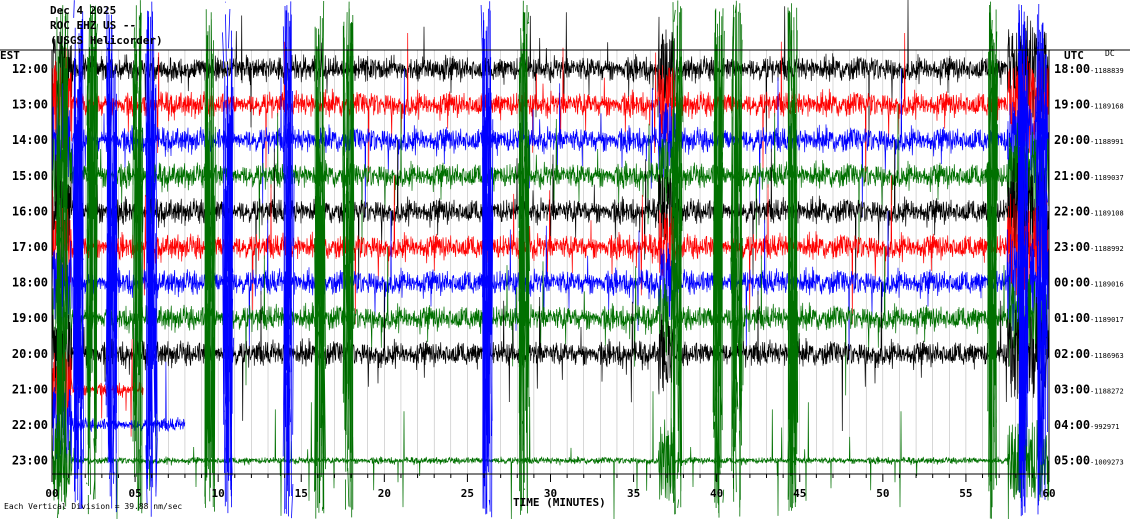 This screenshot has height=519, width=1130. What do you see at coordinates (106, 40) in the screenshot?
I see `header-source: (USGS Helicorder)` at bounding box center [106, 40].